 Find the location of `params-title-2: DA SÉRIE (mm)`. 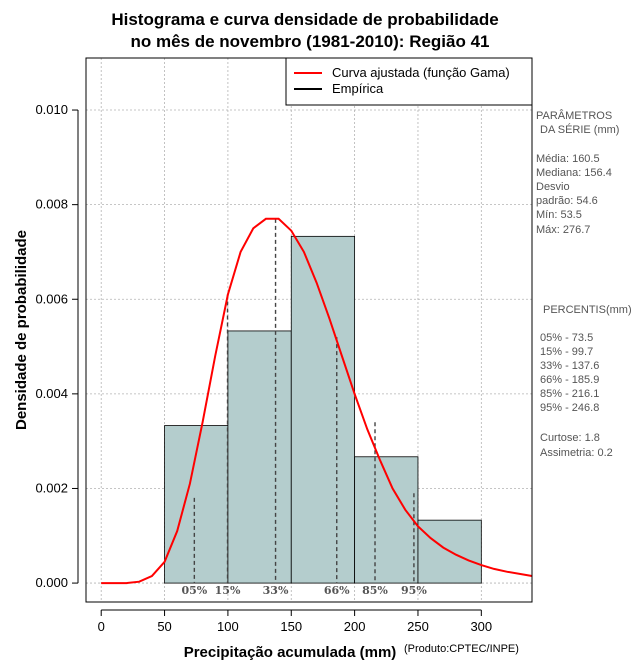

params-title-2: DA SÉRIE (mm) is located at coordinates (579, 129).